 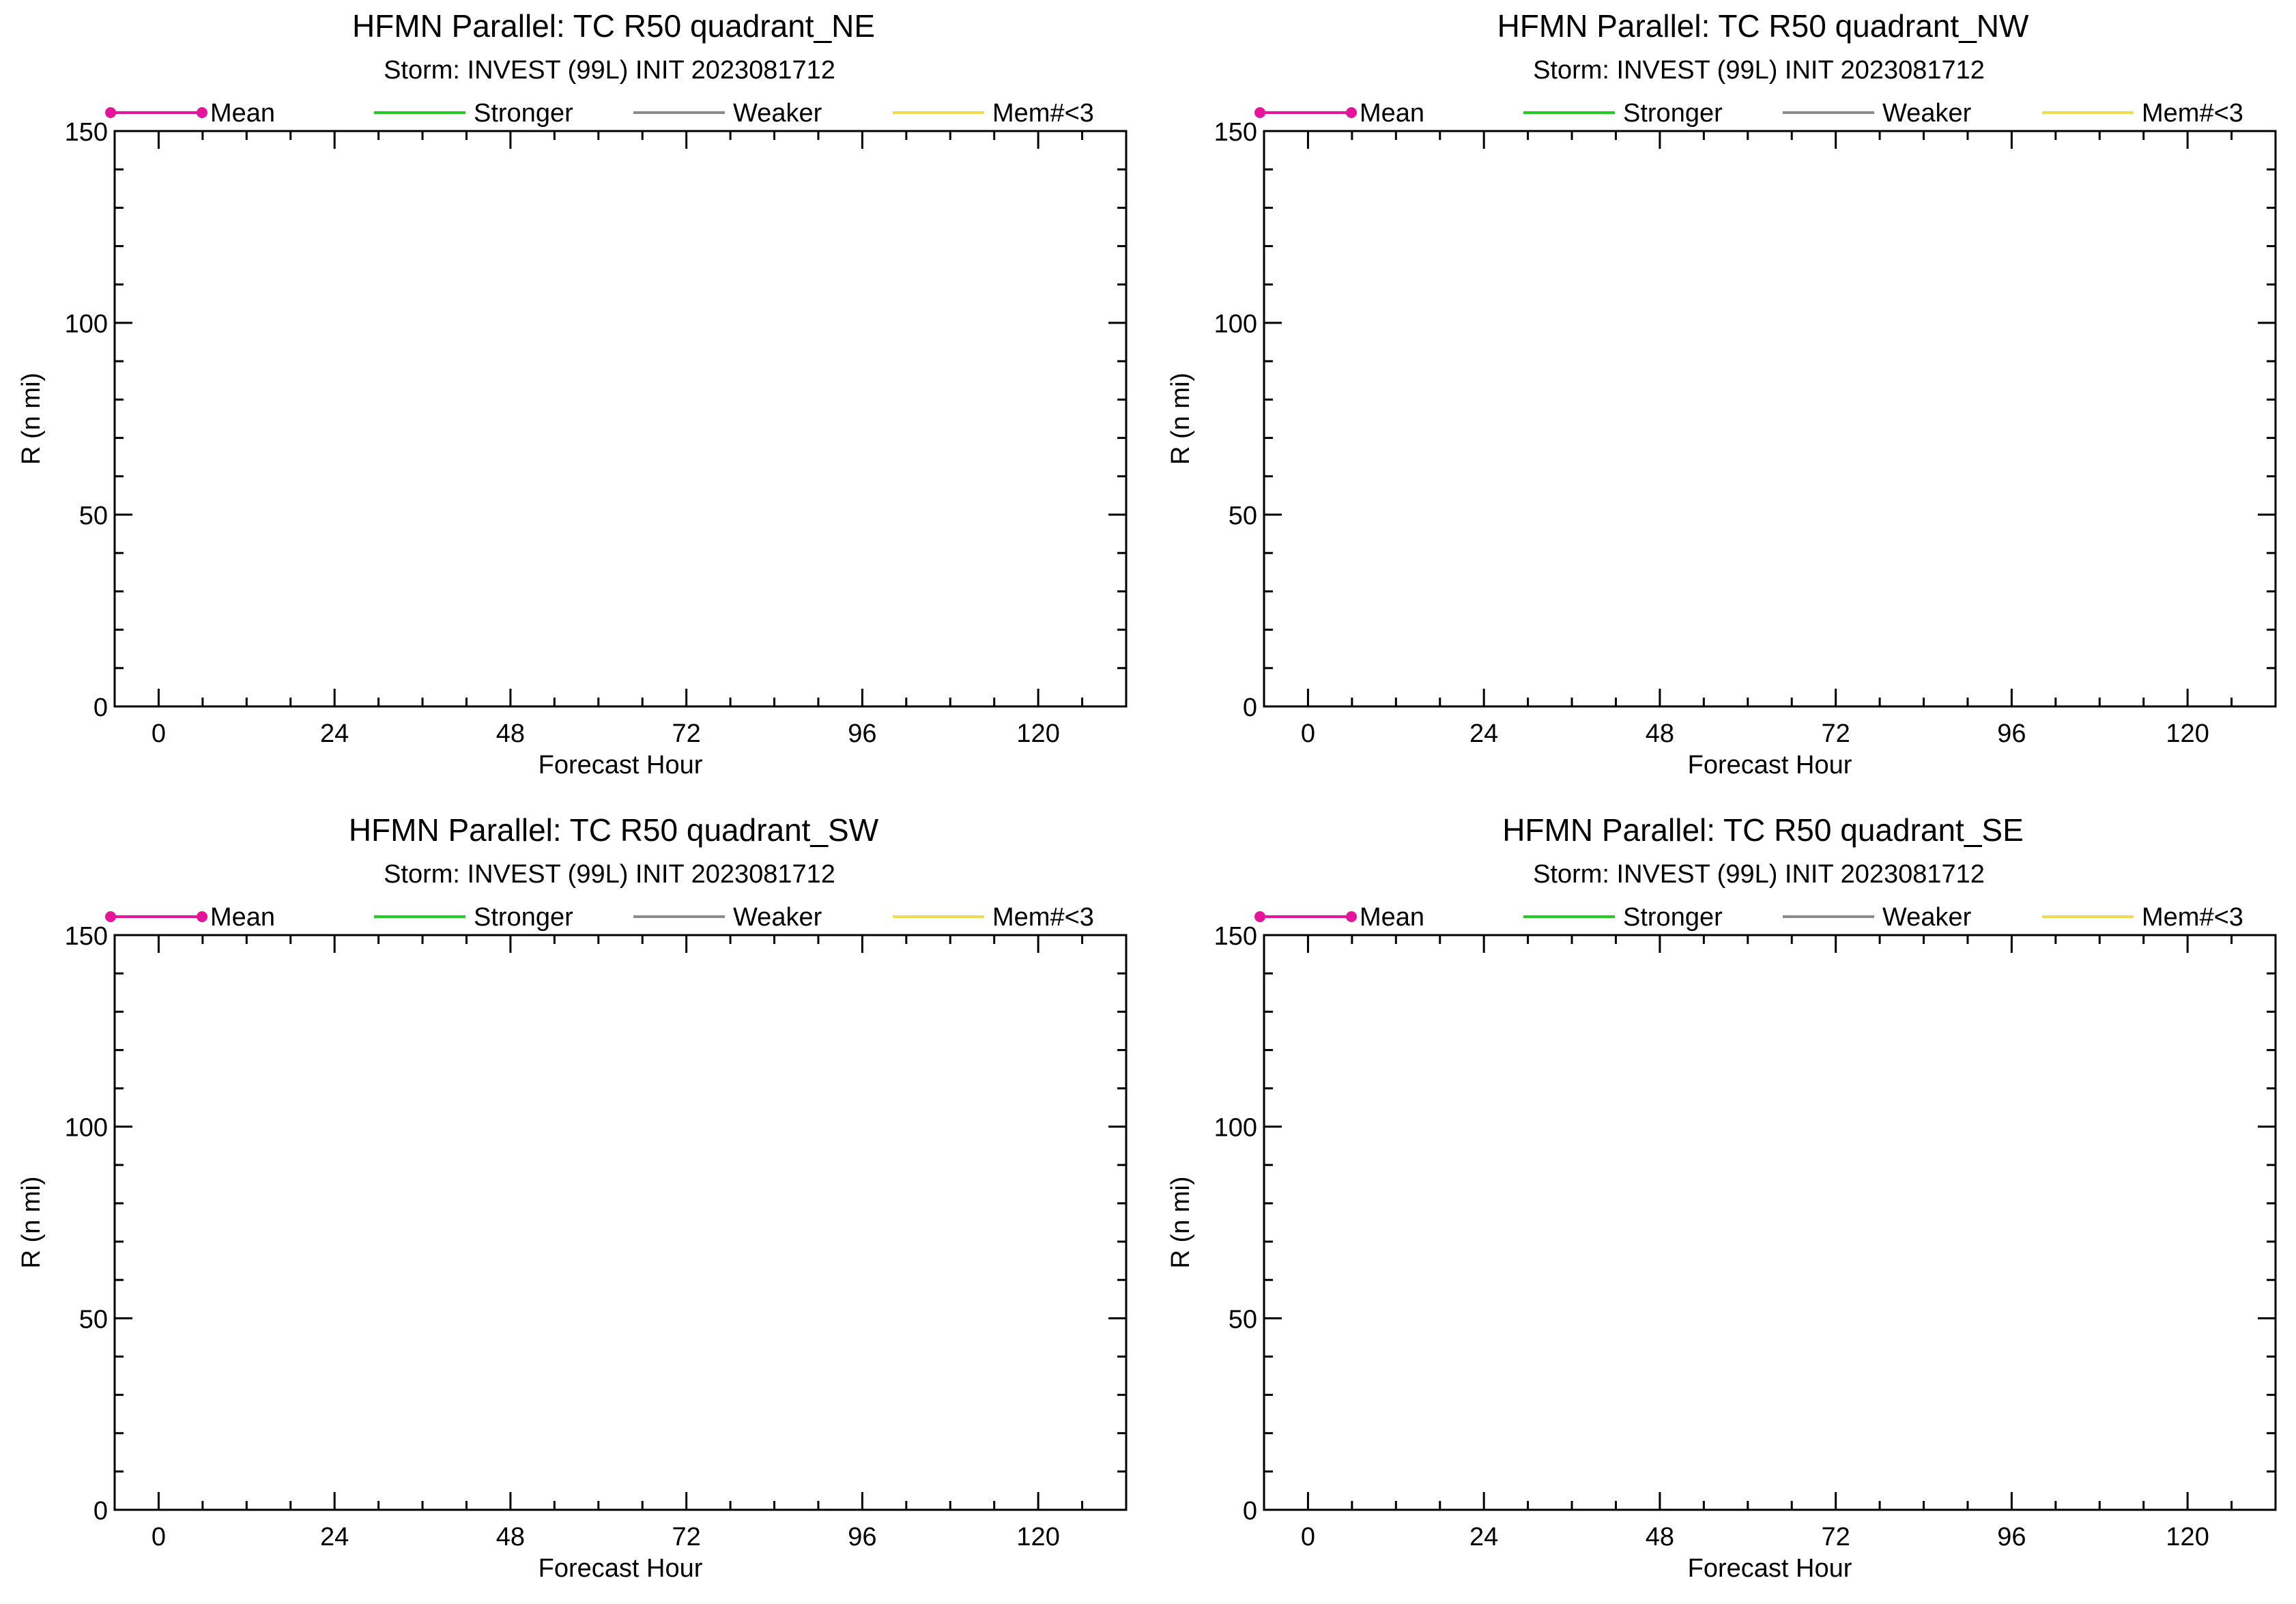 What do you see at coordinates (1763, 26) in the screenshot?
I see `chart-title: HFMN Parallel: TC R50 quadrant_NW` at bounding box center [1763, 26].